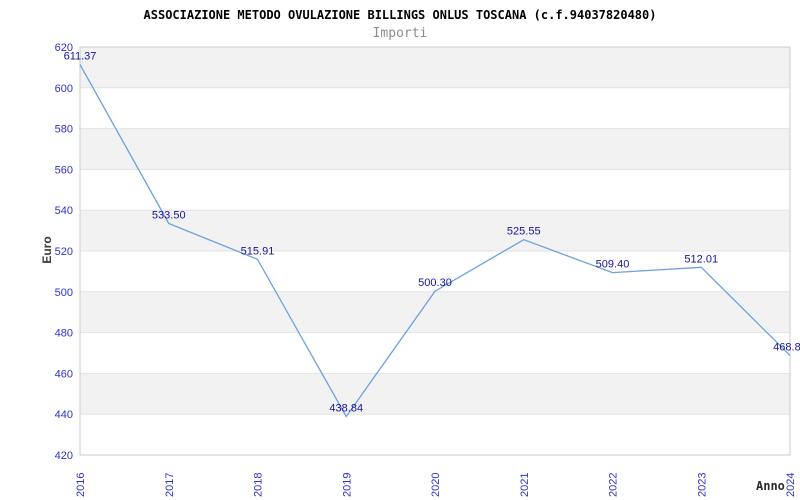 Image resolution: width=800 pixels, height=500 pixels. I want to click on data-point-label: 500.30, so click(435, 283).